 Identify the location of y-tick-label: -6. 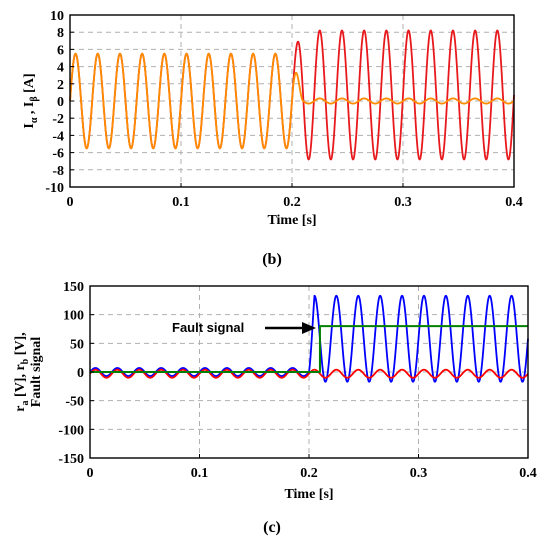
(58, 154).